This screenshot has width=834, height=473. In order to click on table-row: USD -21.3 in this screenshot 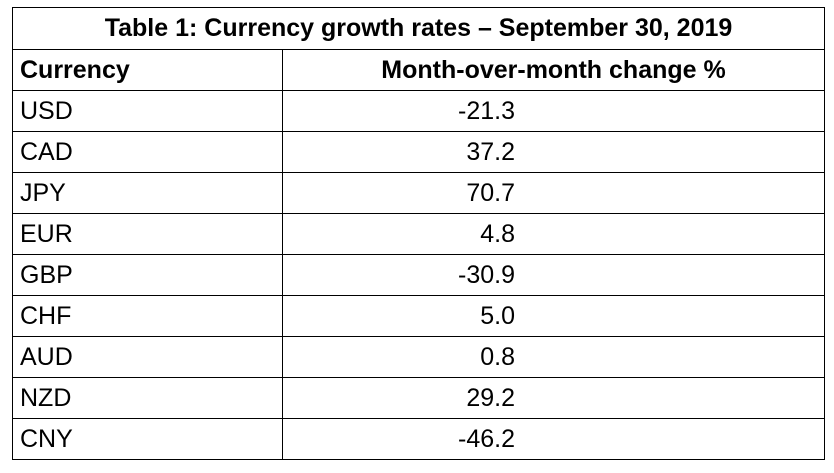, I will do `click(419, 111)`.